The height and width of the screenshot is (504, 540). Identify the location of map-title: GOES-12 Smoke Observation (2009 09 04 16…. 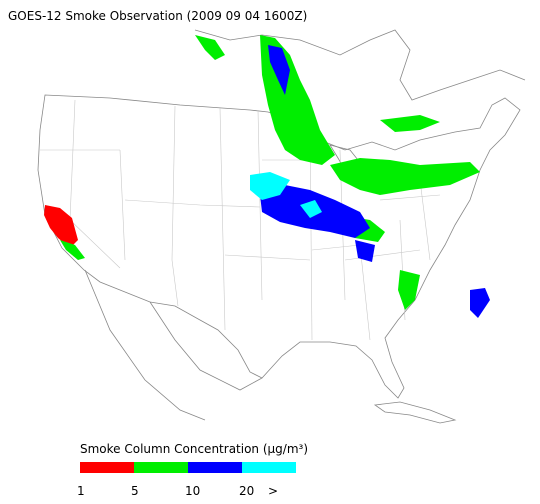
(157, 16).